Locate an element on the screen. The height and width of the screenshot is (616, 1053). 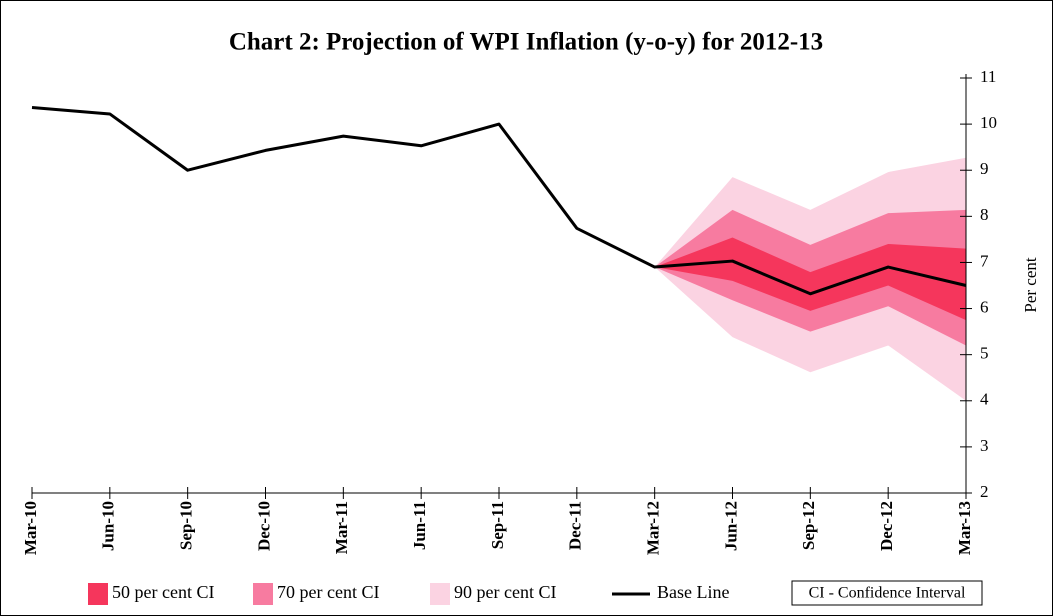
x-tick-label: Dec-10 is located at coordinates (263, 526).